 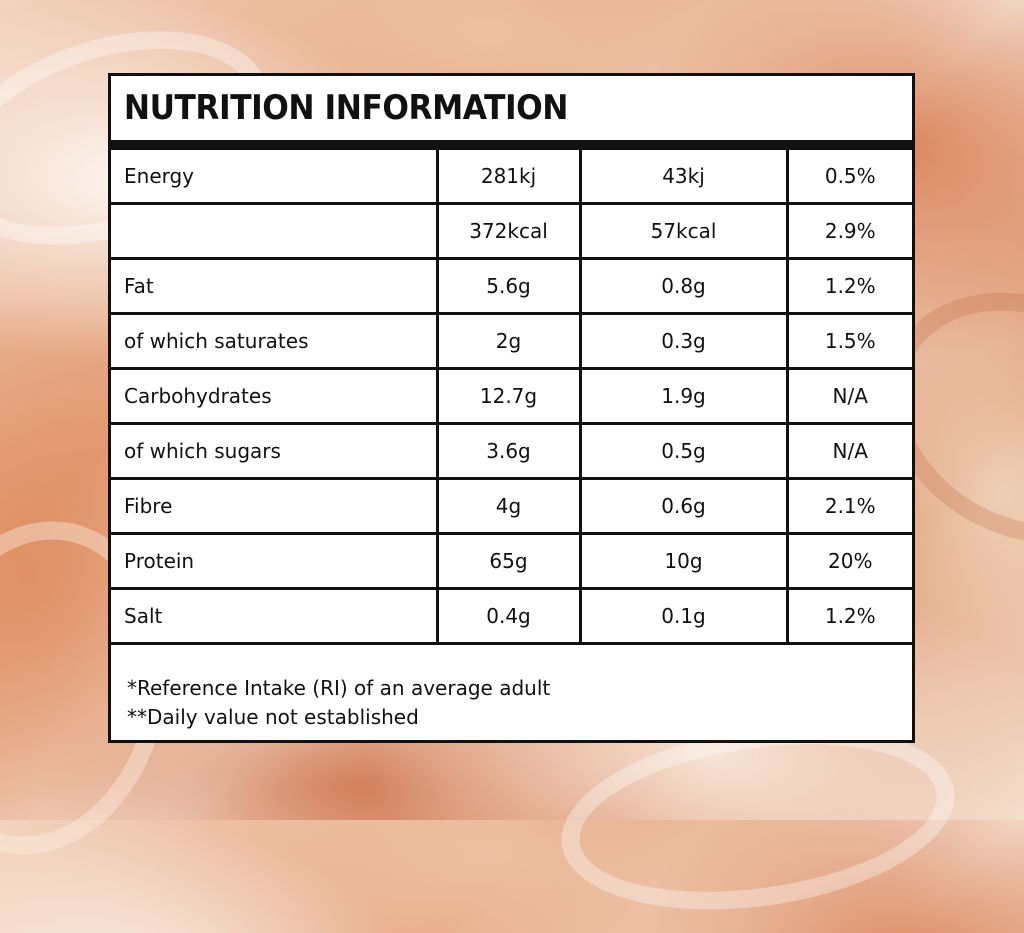 I want to click on table-row: Fibre 4g 0.6g 2.1%, so click(x=511, y=506).